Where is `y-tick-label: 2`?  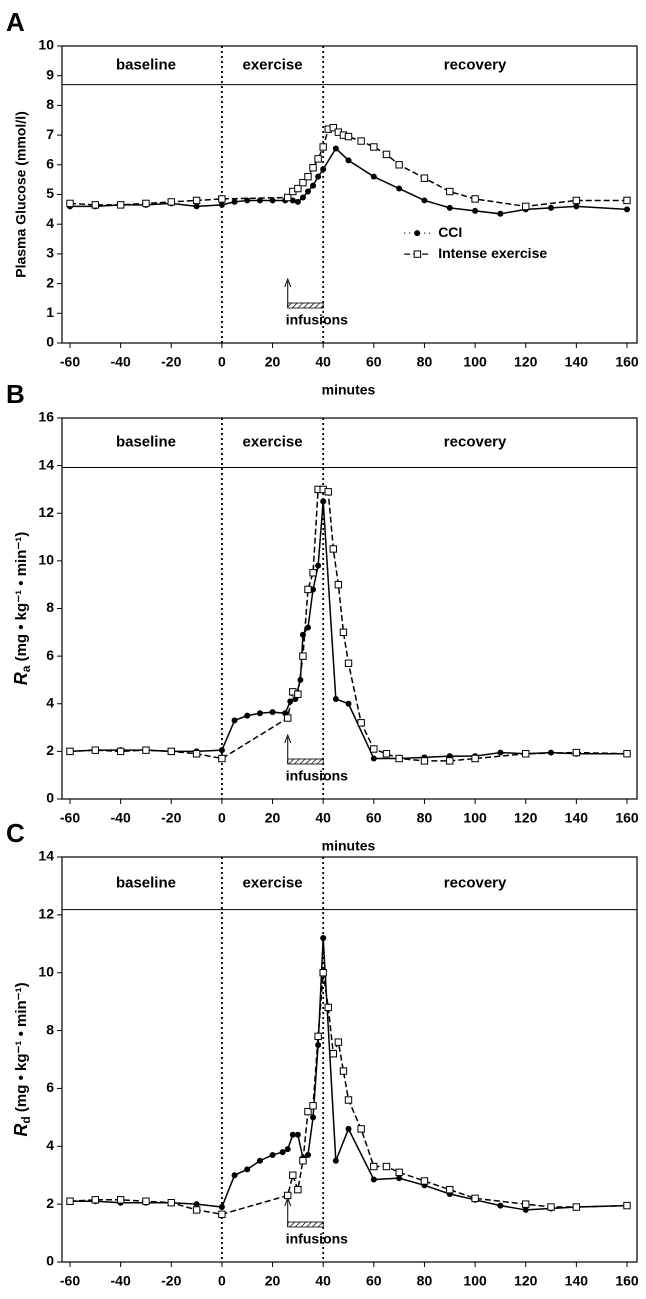
y-tick-label: 2 is located at coordinates (50, 1203).